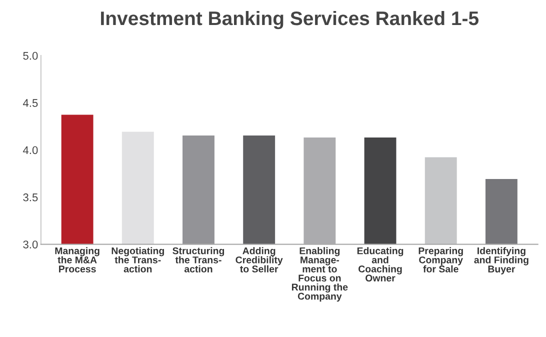 Image resolution: width=546 pixels, height=337 pixels. I want to click on y-tick-label: 5.0, so click(30, 56).